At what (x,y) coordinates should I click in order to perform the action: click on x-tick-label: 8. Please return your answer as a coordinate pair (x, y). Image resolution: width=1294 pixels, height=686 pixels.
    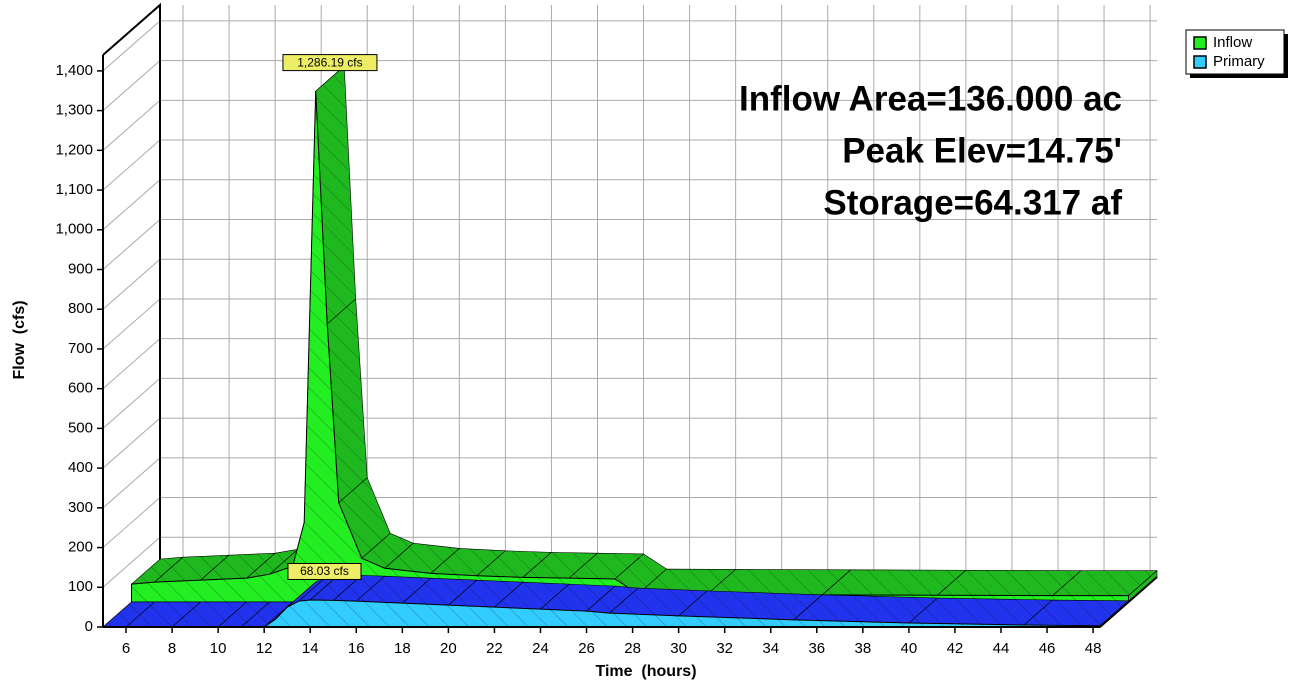
    Looking at the image, I should click on (172, 648).